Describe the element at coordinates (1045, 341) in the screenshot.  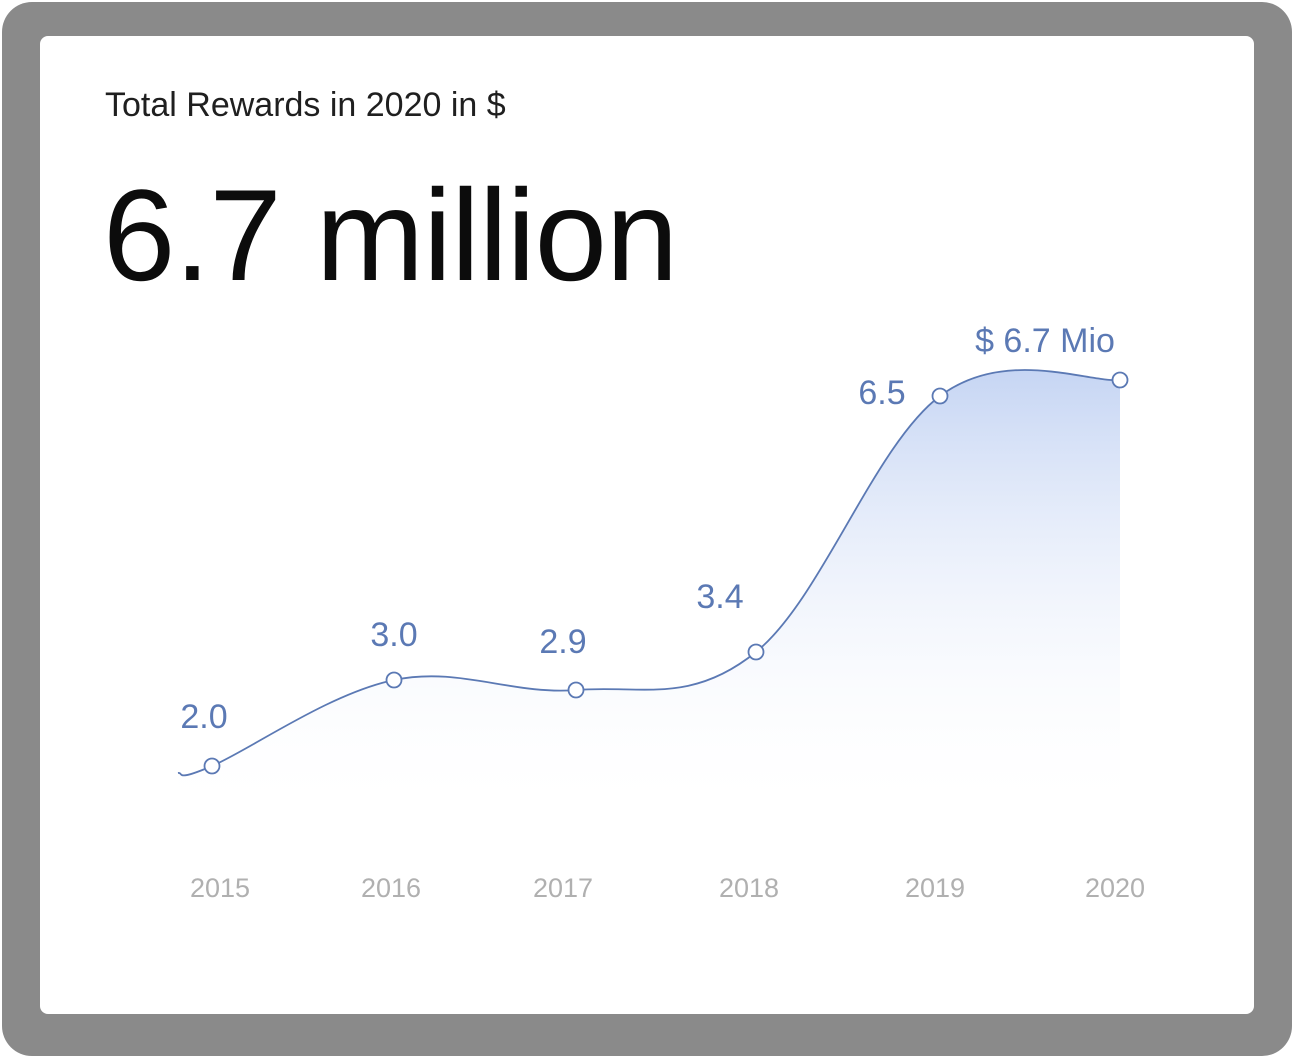
I see `data-label-2020: $ 6.7 Mio` at that location.